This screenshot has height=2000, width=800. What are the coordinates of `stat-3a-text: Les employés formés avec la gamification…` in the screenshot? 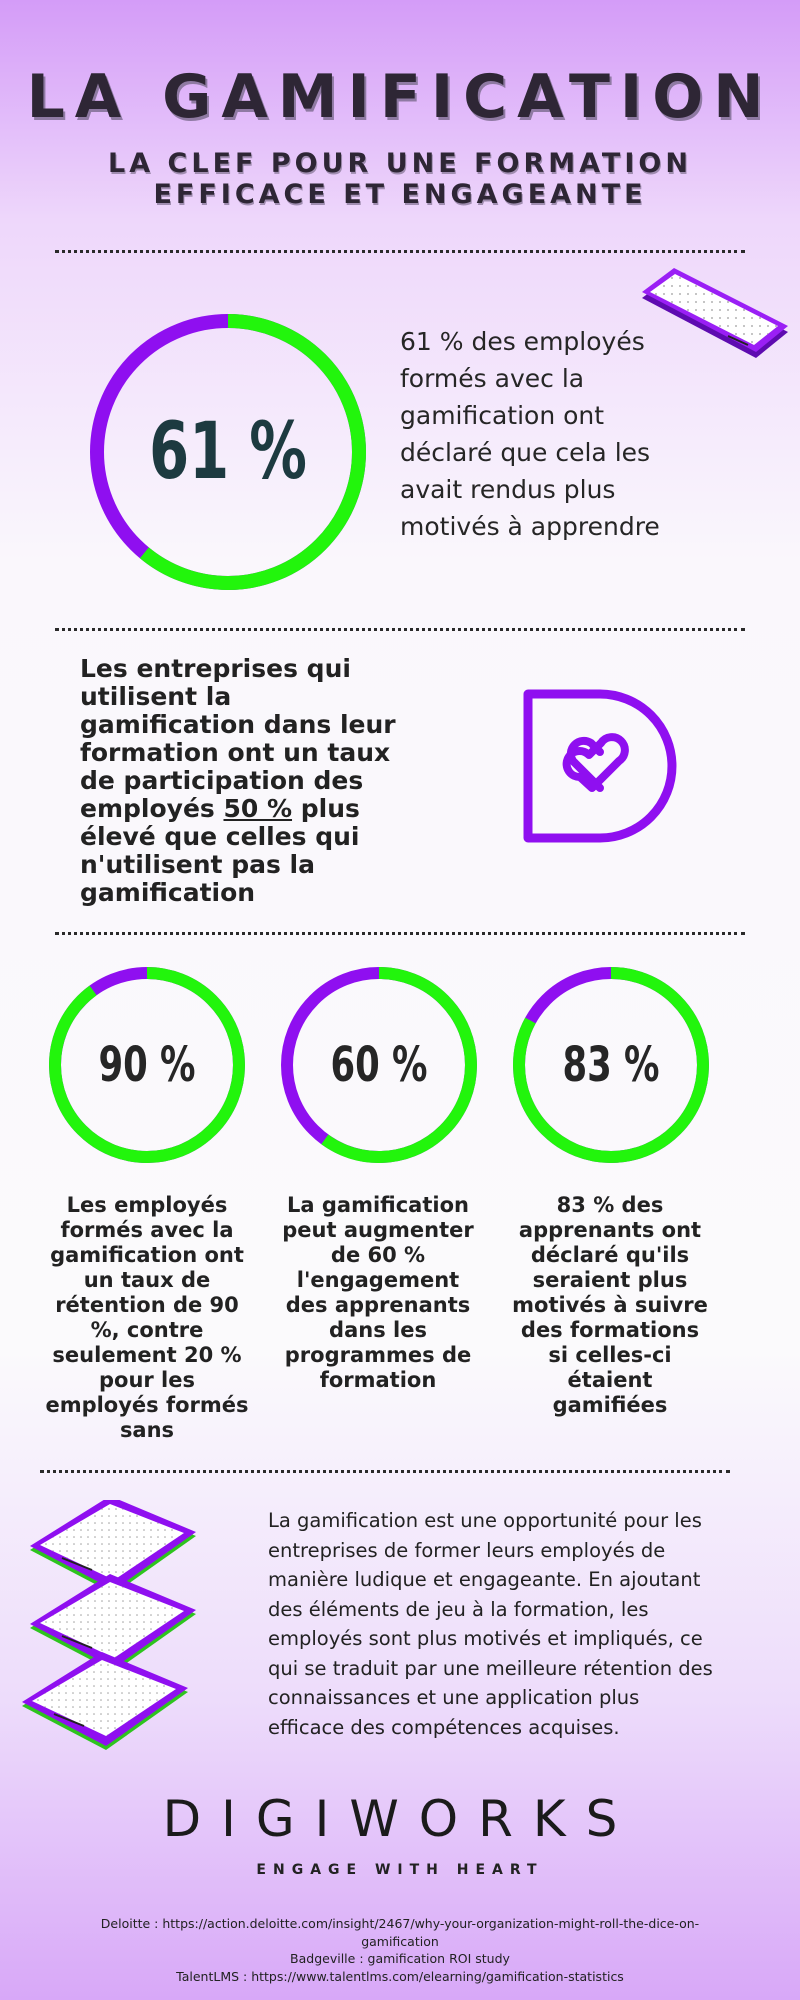 It's located at (147, 1317).